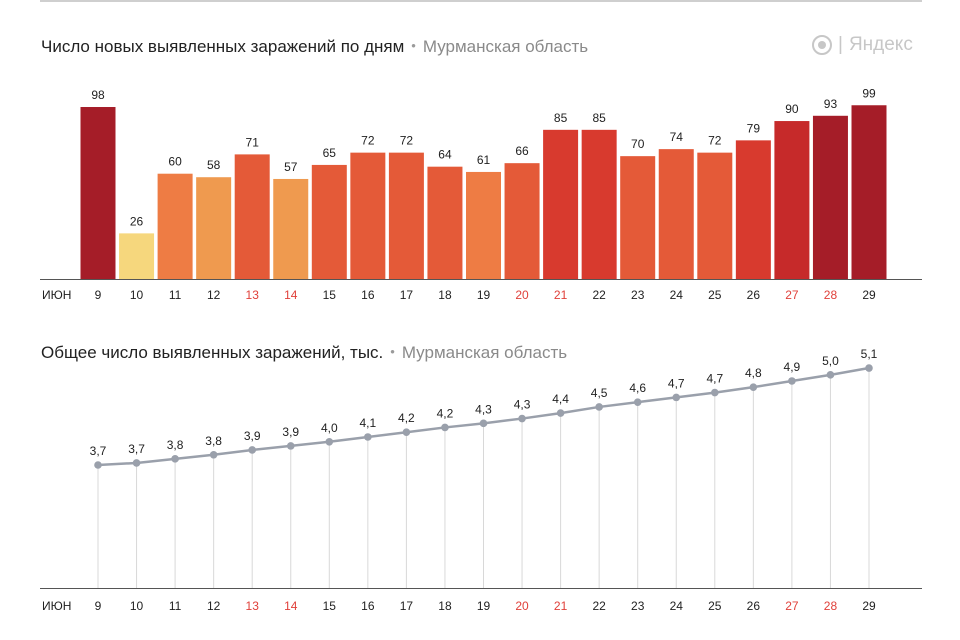 Image resolution: width=960 pixels, height=640 pixels. I want to click on x-tick-label: 28, so click(831, 295).